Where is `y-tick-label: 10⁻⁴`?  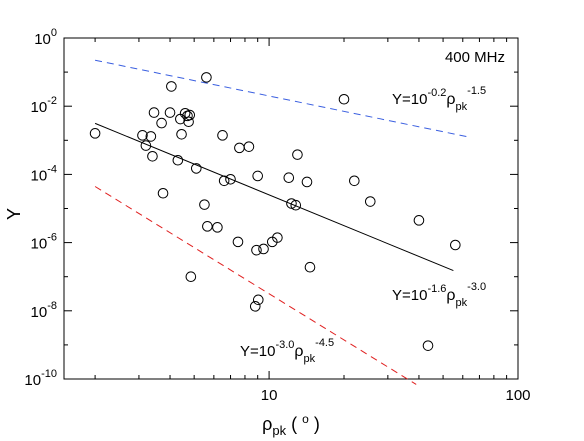 y-tick-label: 10⁻⁴ is located at coordinates (44, 173).